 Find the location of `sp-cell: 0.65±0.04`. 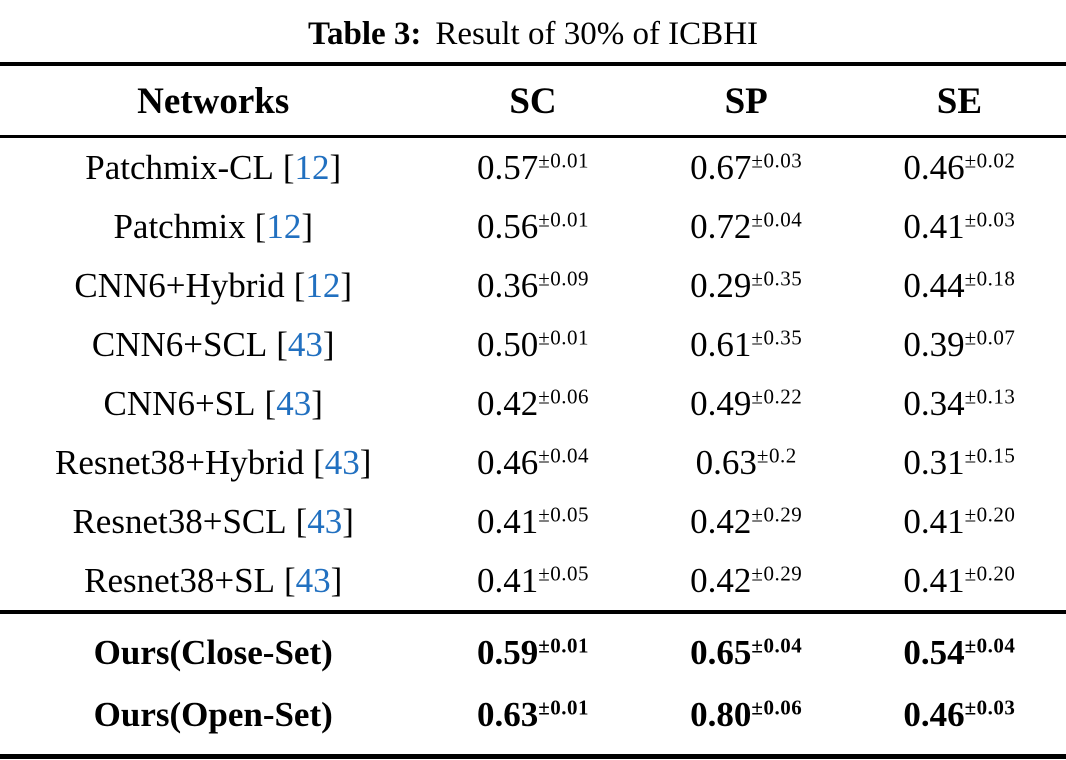

sp-cell: 0.65±0.04 is located at coordinates (746, 648).